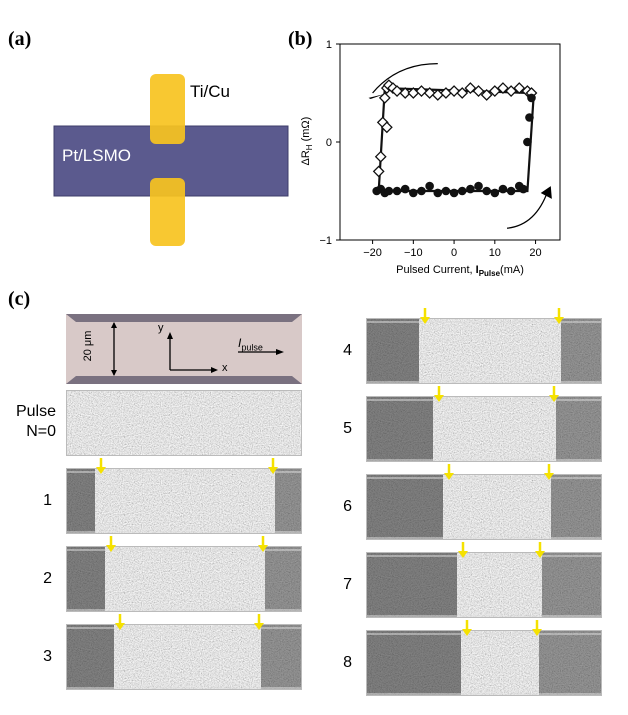 This screenshot has width=628, height=715. I want to click on pulse-current-label: Ipulse, so click(250, 344).